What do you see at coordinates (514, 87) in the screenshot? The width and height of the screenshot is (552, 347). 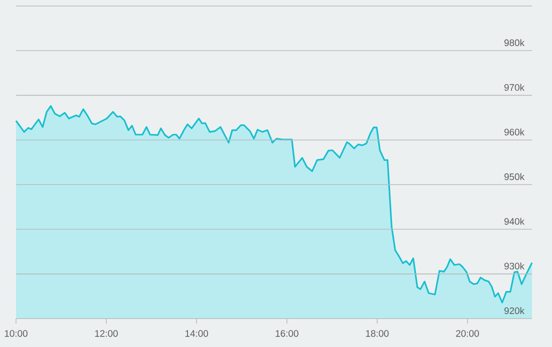 I see `y-tick-label: 970k` at bounding box center [514, 87].